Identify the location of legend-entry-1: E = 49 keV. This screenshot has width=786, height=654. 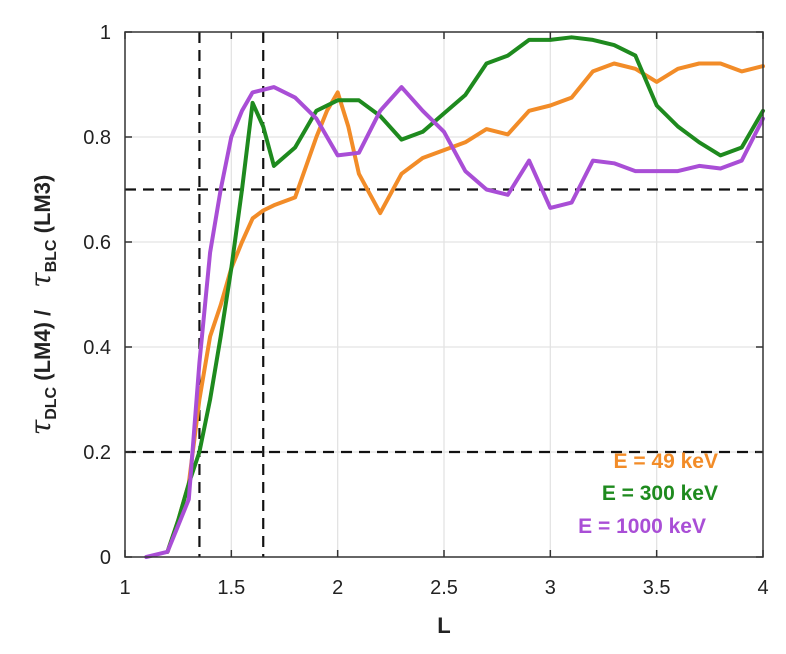
(666, 461).